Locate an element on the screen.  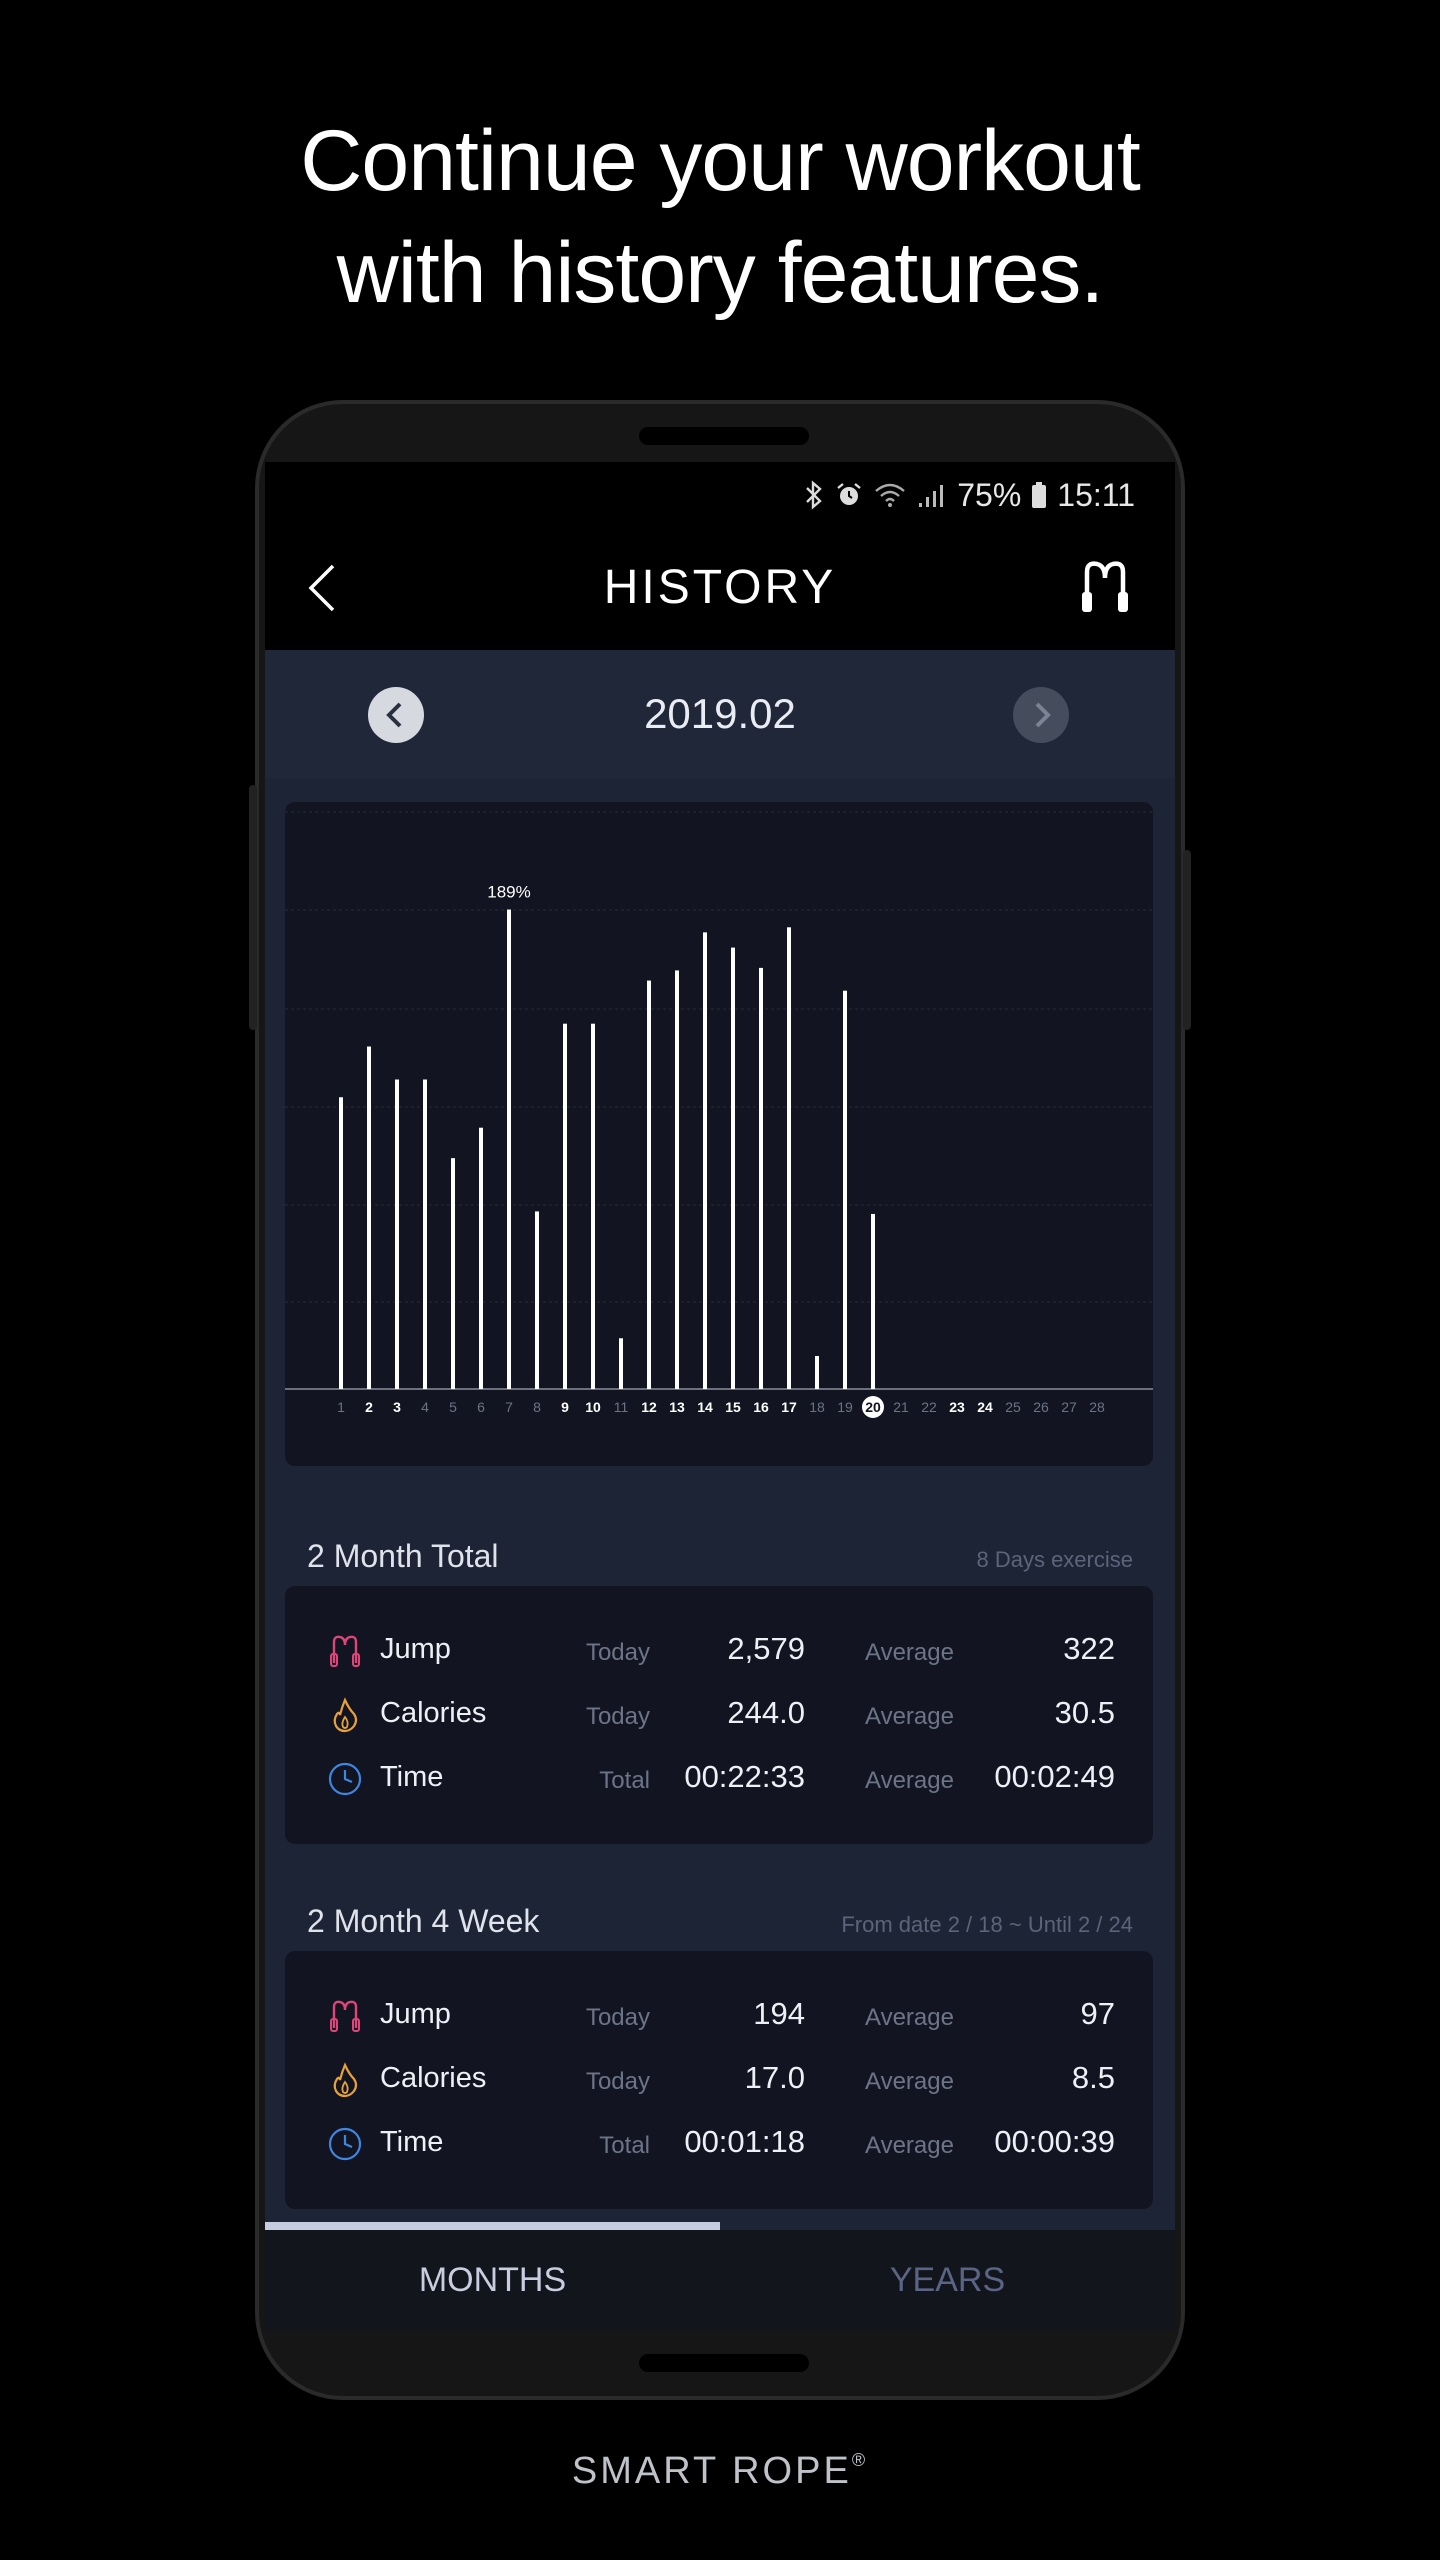
status-bar: 75% 15:11 is located at coordinates (720, 495).